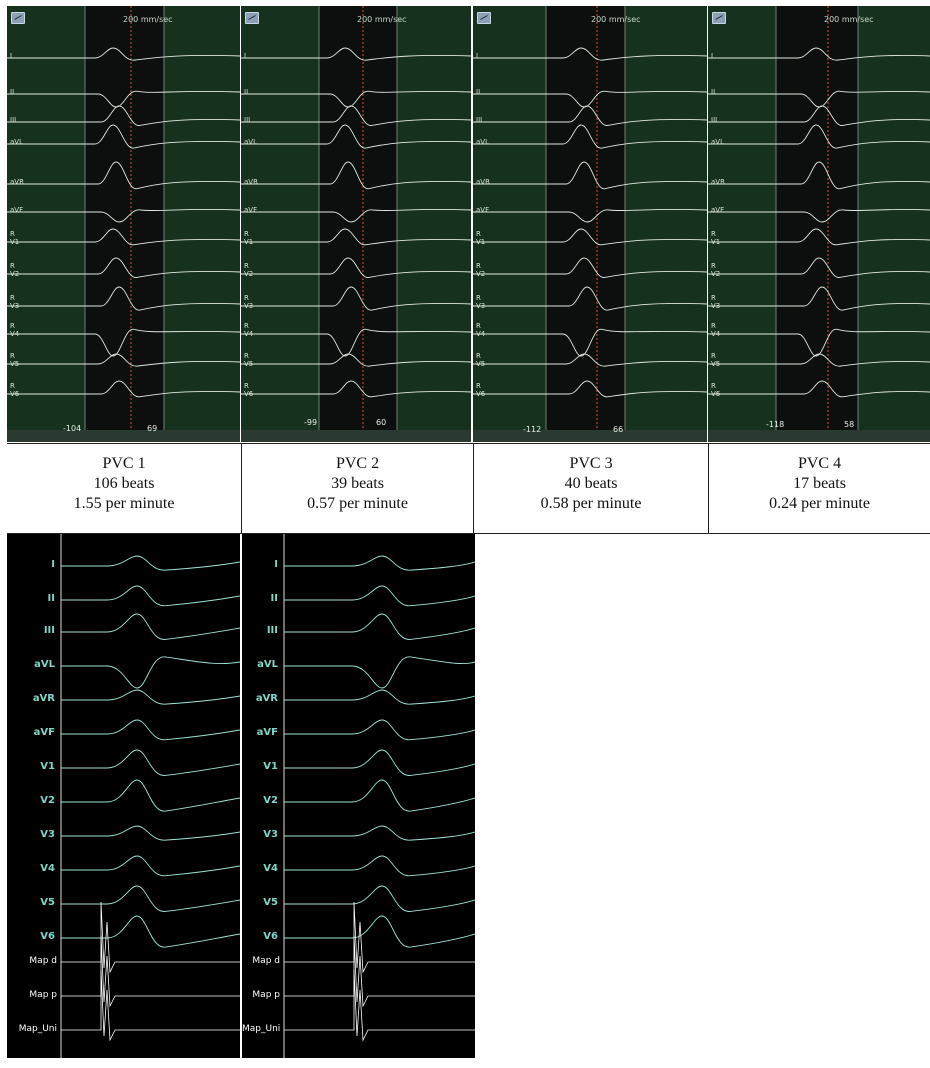  What do you see at coordinates (124, 503) in the screenshot?
I see `pvc-rate: 1.55 per minute` at bounding box center [124, 503].